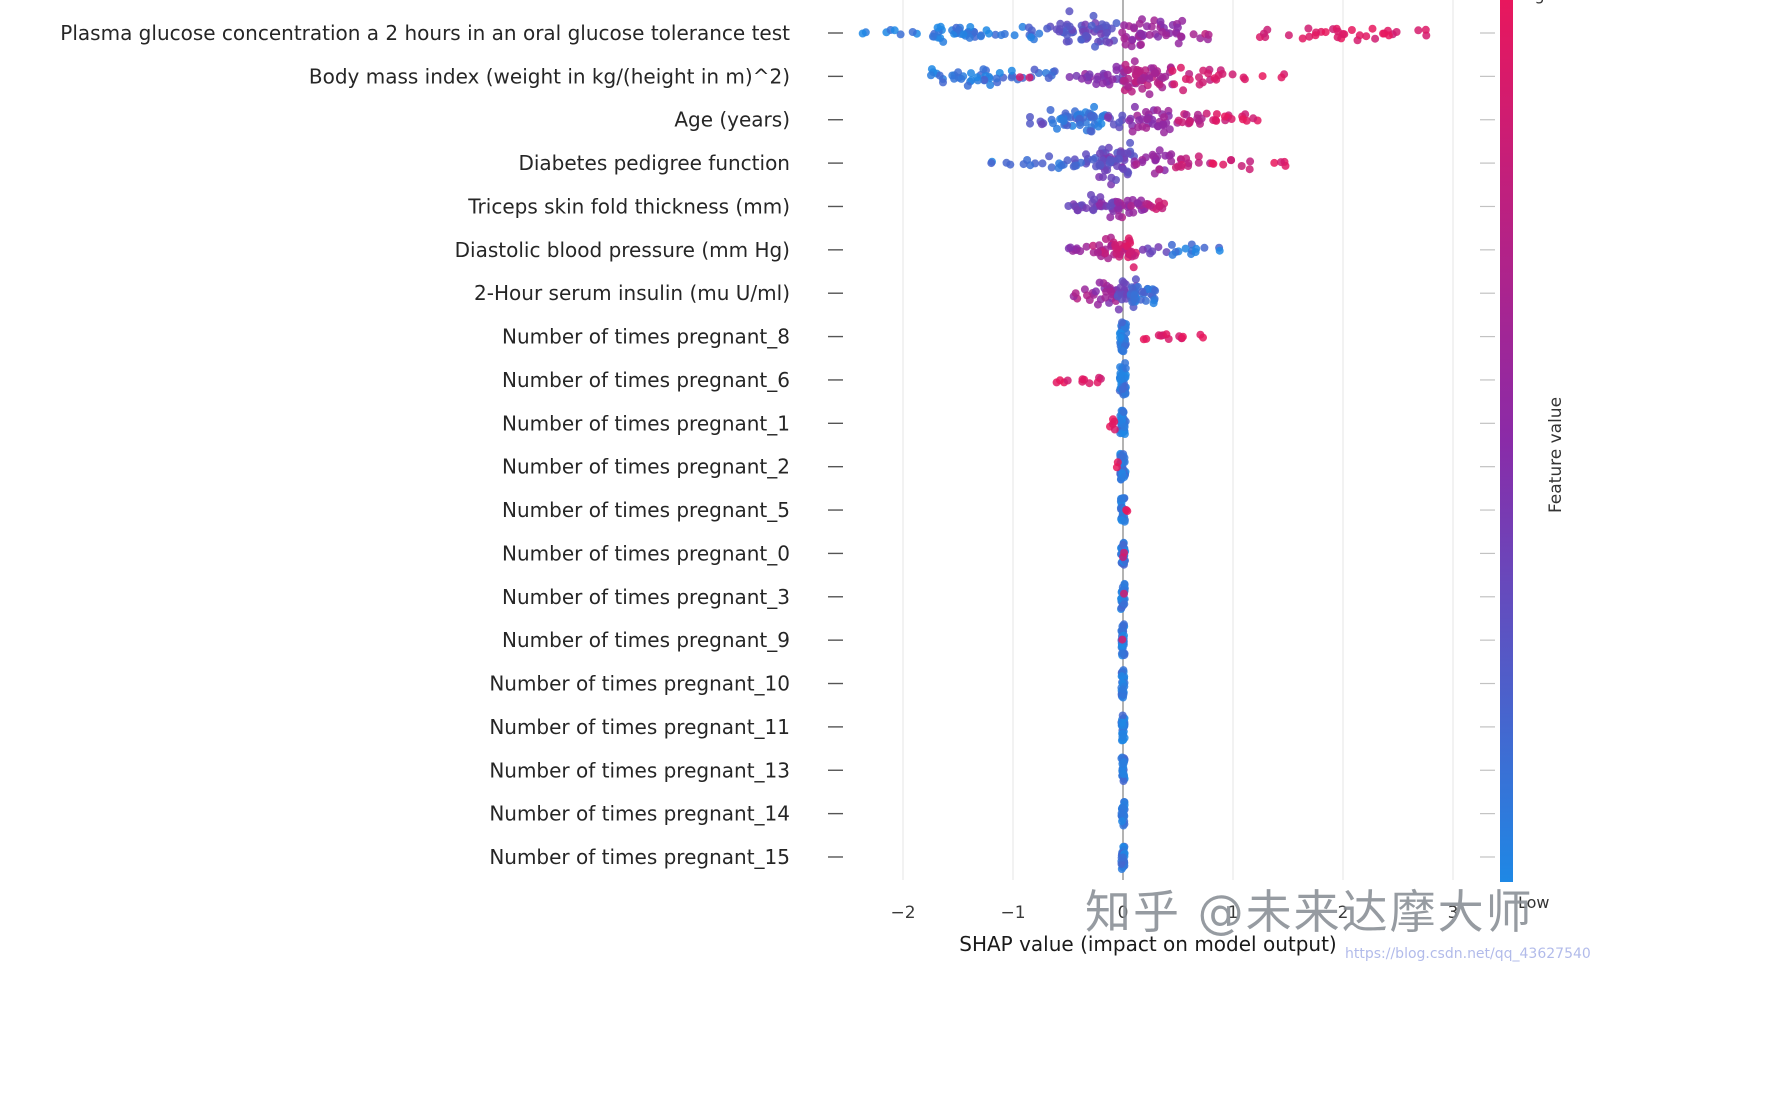  I want to click on feature-row: Diastolic blood pressure (mm Hg), so click(975, 252).